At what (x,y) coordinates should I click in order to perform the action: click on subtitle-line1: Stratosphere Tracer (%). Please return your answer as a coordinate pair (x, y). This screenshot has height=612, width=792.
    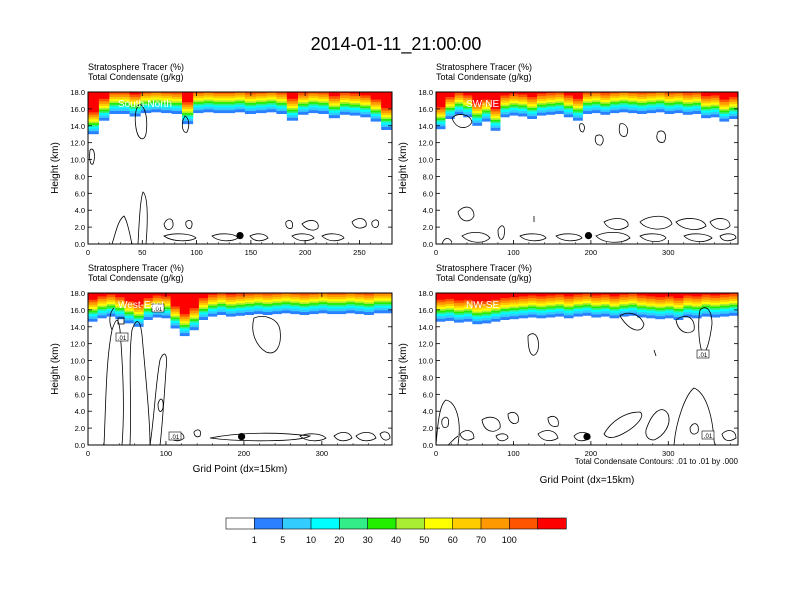
    Looking at the image, I should click on (484, 67).